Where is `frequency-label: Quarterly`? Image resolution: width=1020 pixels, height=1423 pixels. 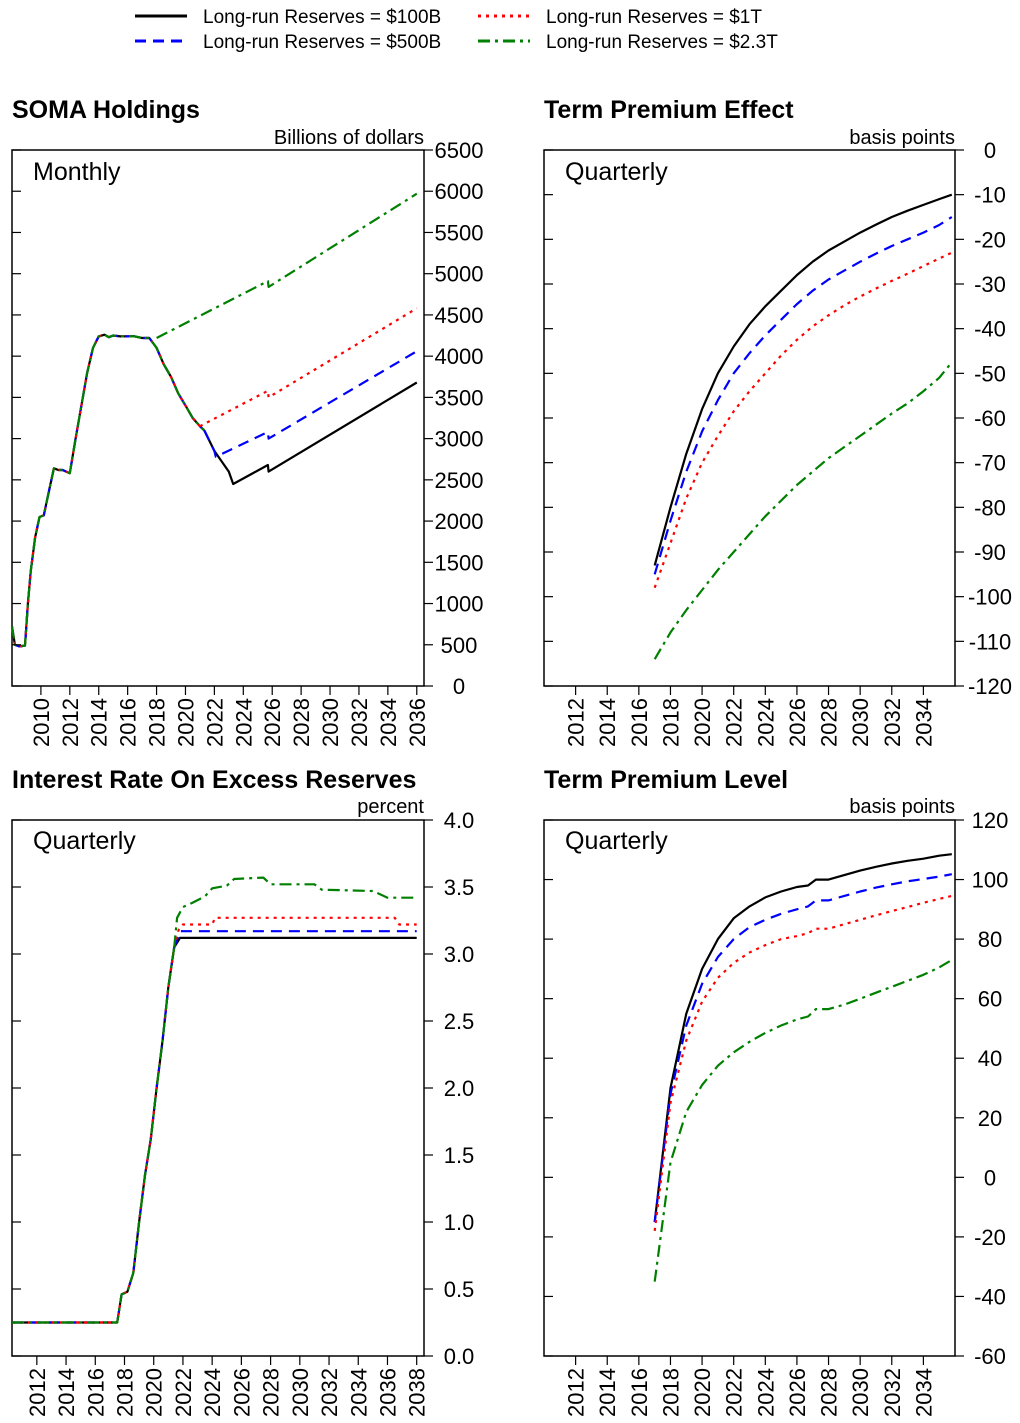
frequency-label: Quarterly is located at coordinates (84, 841).